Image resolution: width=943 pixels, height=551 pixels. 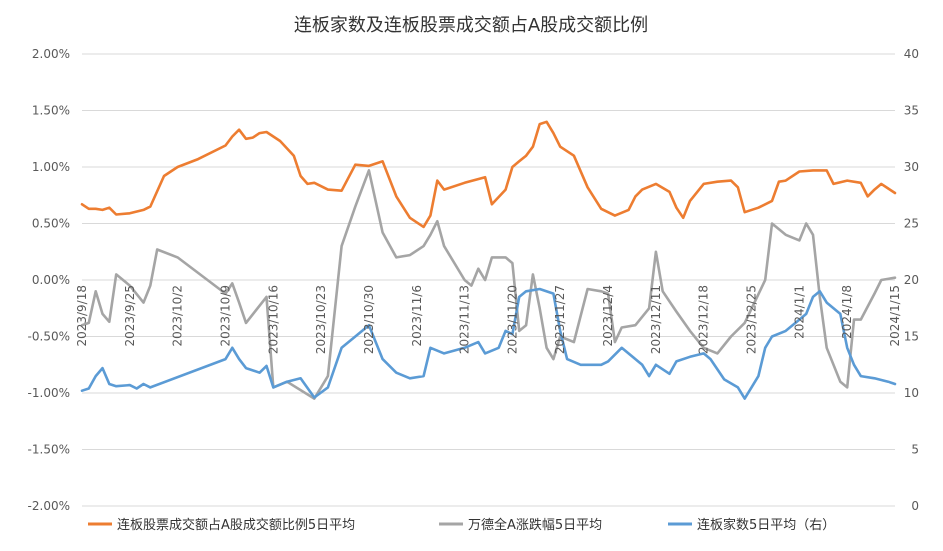 What do you see at coordinates (766, 525) in the screenshot?
I see `legend-label-count: 连板家数5日平均（右）` at bounding box center [766, 525].